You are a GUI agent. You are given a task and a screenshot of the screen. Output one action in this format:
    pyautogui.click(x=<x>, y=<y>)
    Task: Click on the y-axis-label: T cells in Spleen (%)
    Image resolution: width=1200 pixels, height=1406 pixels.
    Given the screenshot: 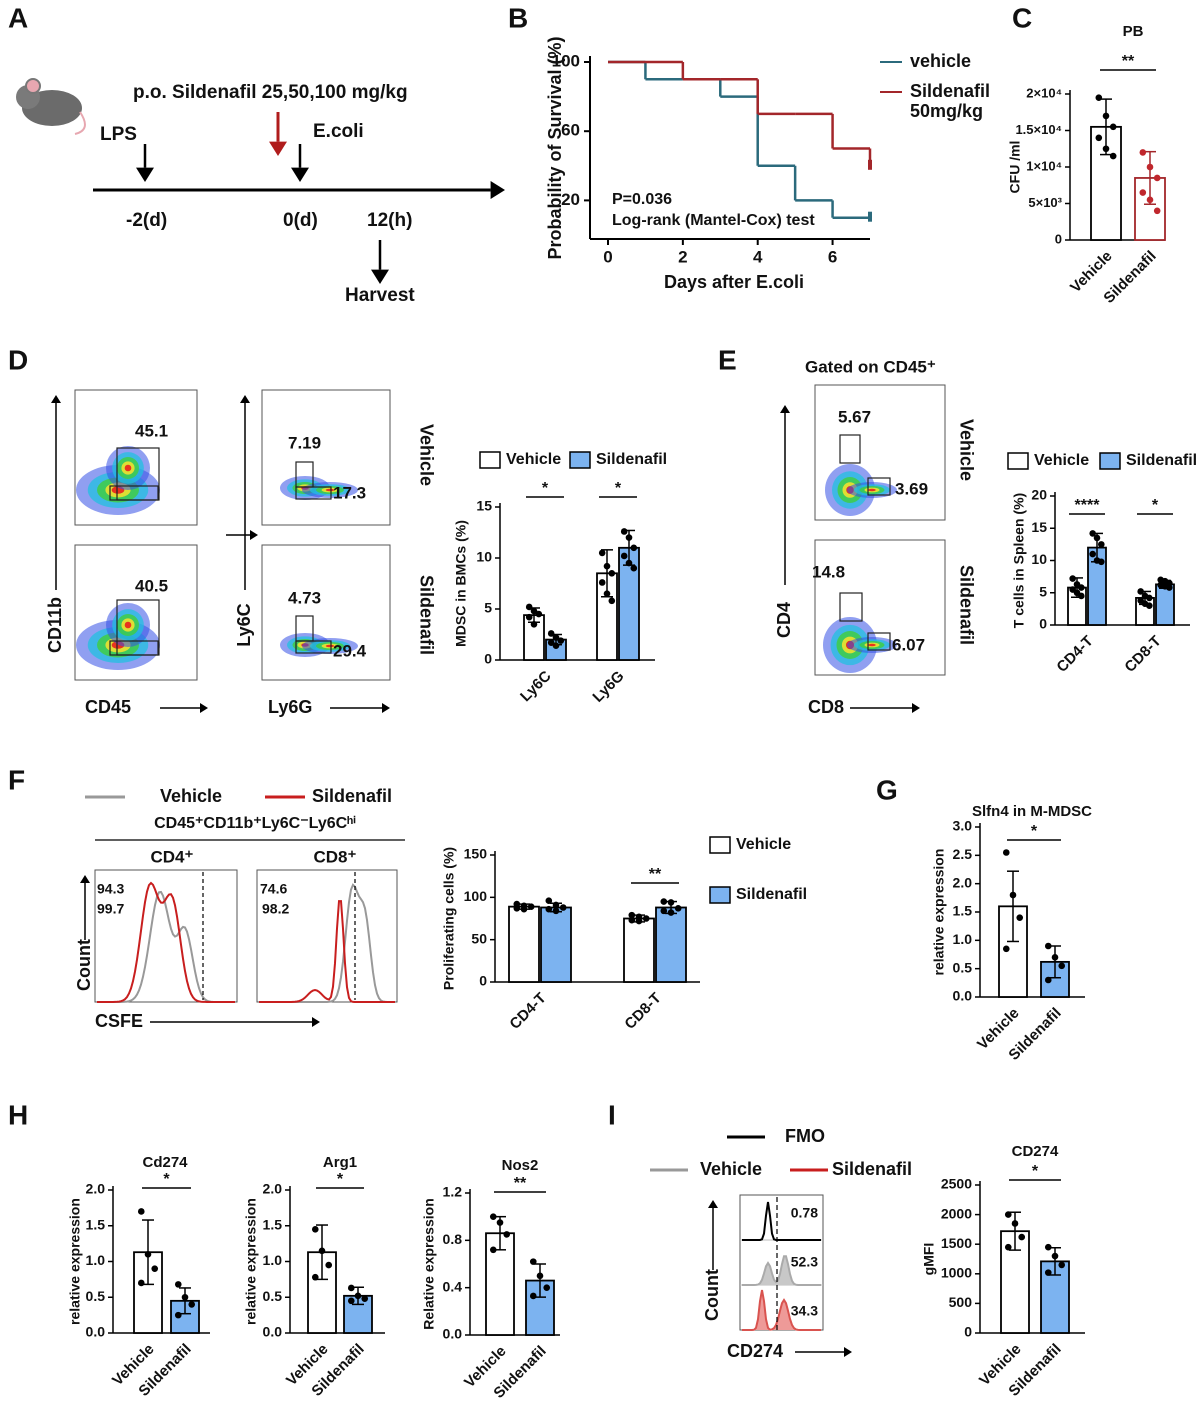 What is the action you would take?
    pyautogui.click(x=1019, y=560)
    